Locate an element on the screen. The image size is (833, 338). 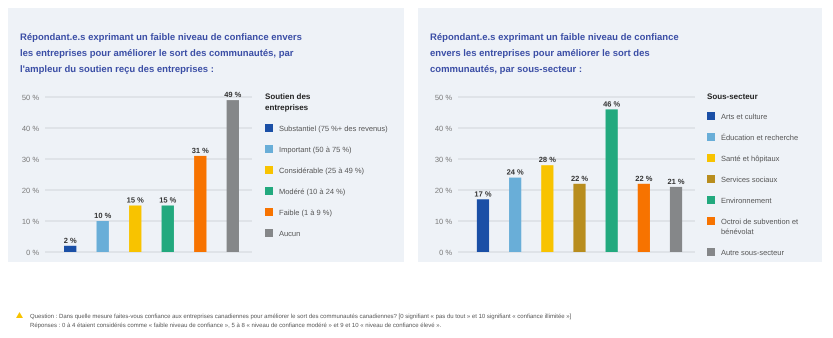
chart-title: Répondant.e.s exprimant un faible niveau de confiance envers les entreprises pour améliorer le sort des communautés, par sous-secteur : is located at coordinates (554, 53).